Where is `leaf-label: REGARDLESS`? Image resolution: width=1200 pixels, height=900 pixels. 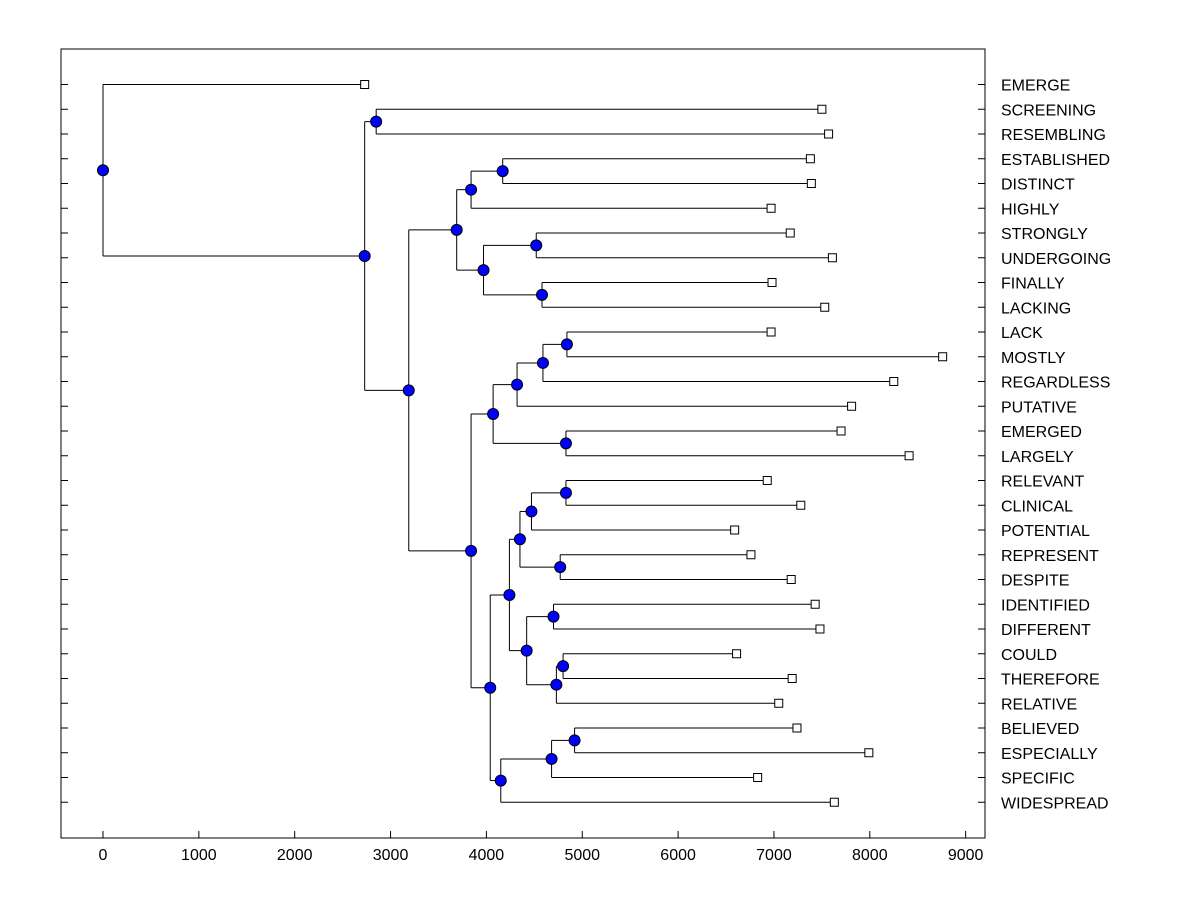 leaf-label: REGARDLESS is located at coordinates (1055, 383).